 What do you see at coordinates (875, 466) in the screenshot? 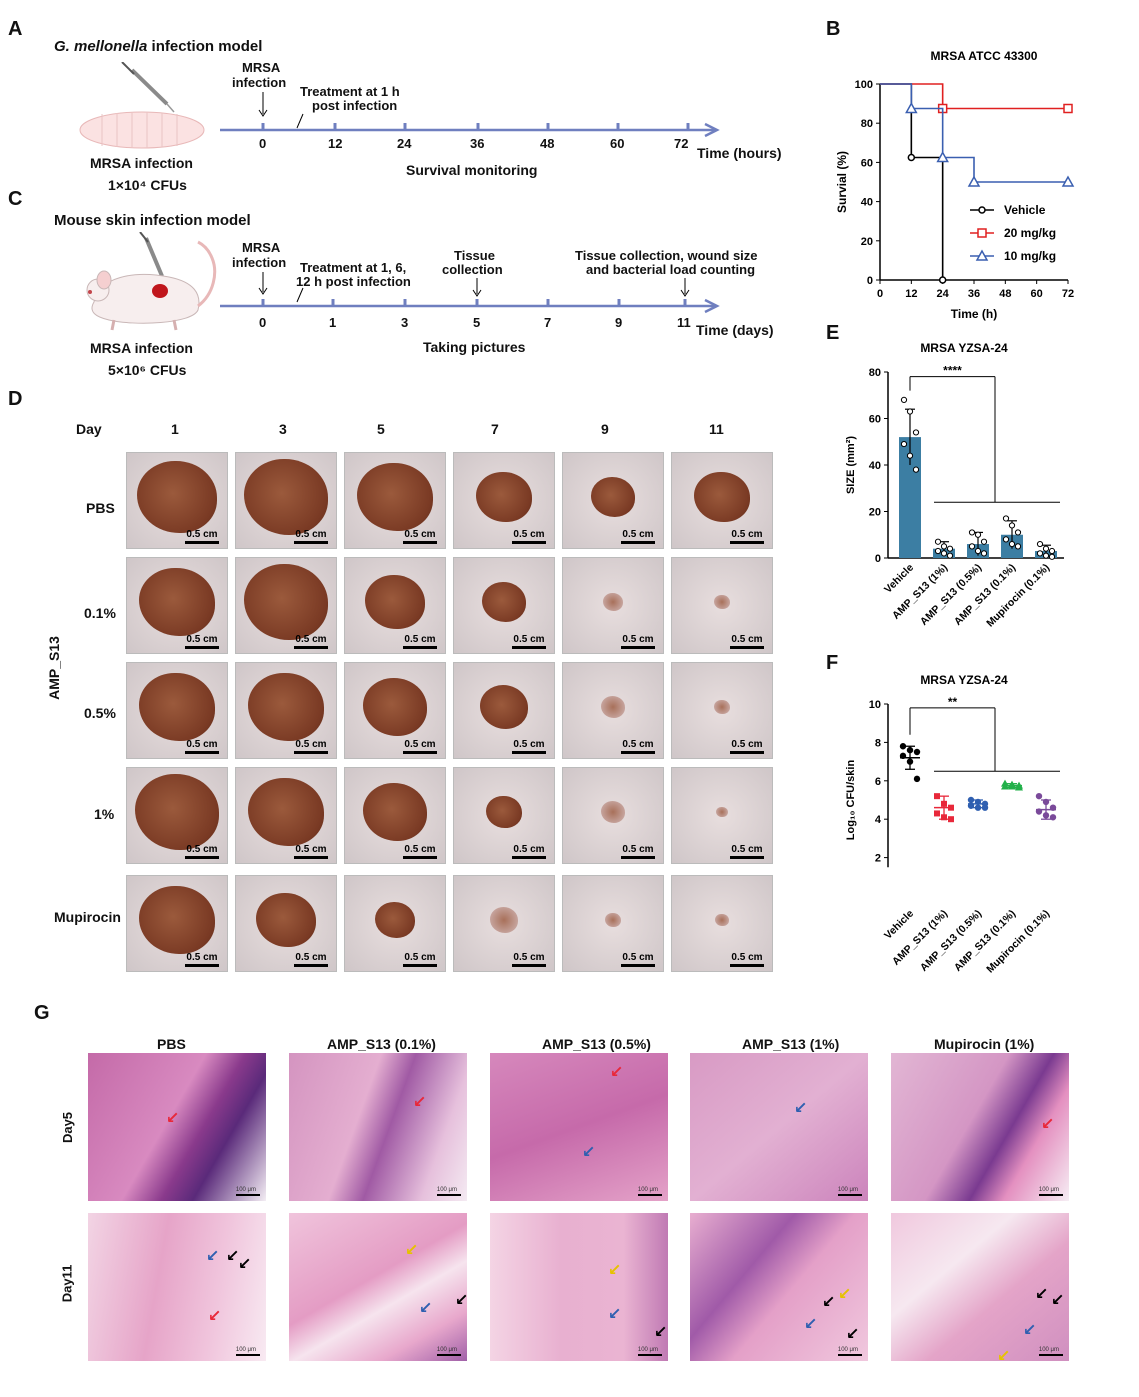
I see `chart-e-ytick-label: 40` at bounding box center [875, 466].